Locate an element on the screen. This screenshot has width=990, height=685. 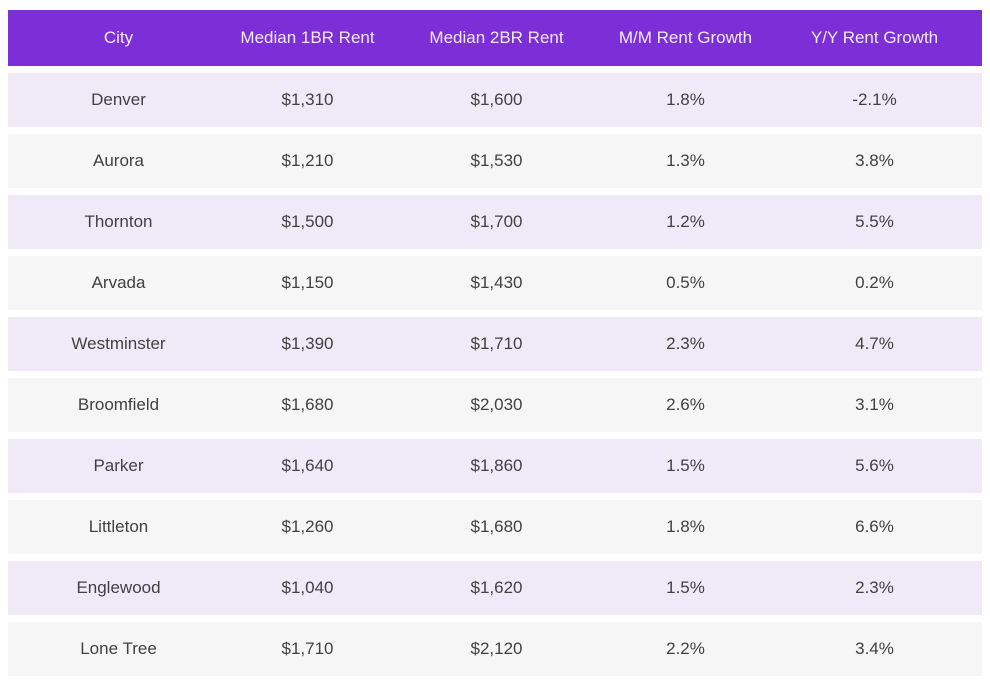
value-cell: 4.7% is located at coordinates (874, 343).